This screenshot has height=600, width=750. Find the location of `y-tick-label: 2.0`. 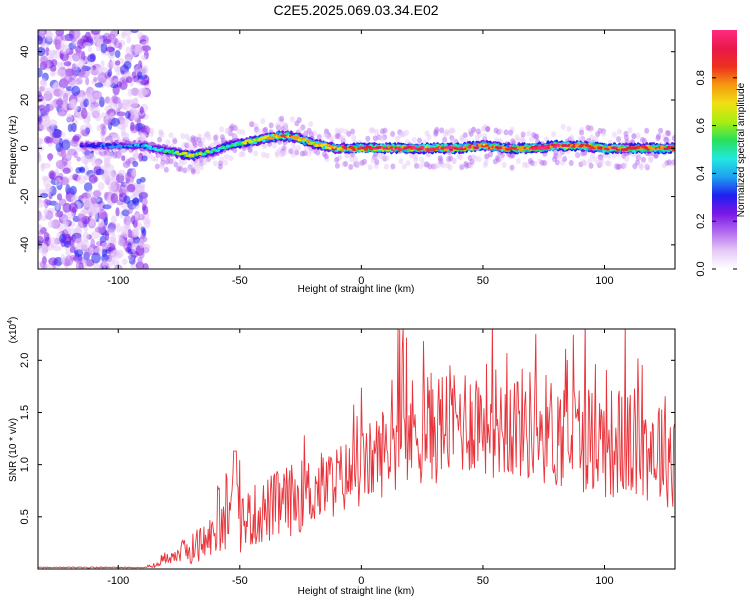

y-tick-label: 2.0 is located at coordinates (25, 360).